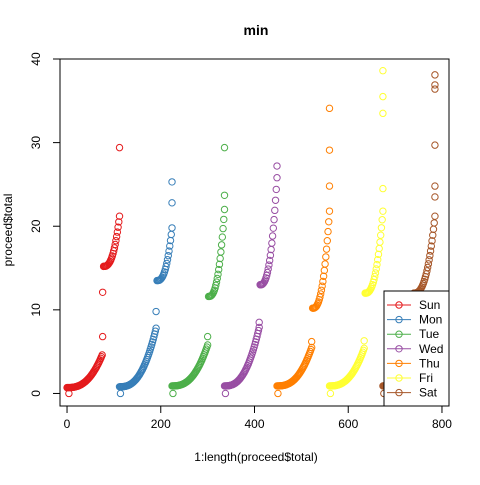  Describe the element at coordinates (36, 393) in the screenshot. I see `y-tick-label: 0` at that location.